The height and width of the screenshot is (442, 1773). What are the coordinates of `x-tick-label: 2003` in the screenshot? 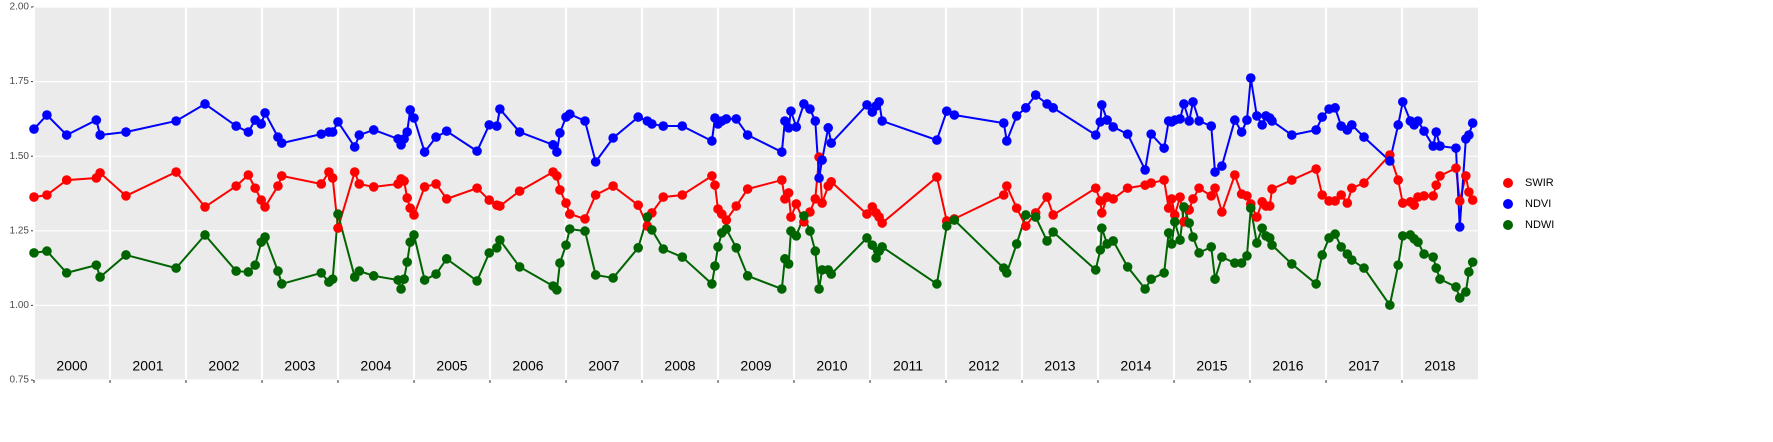 It's located at (299, 366).